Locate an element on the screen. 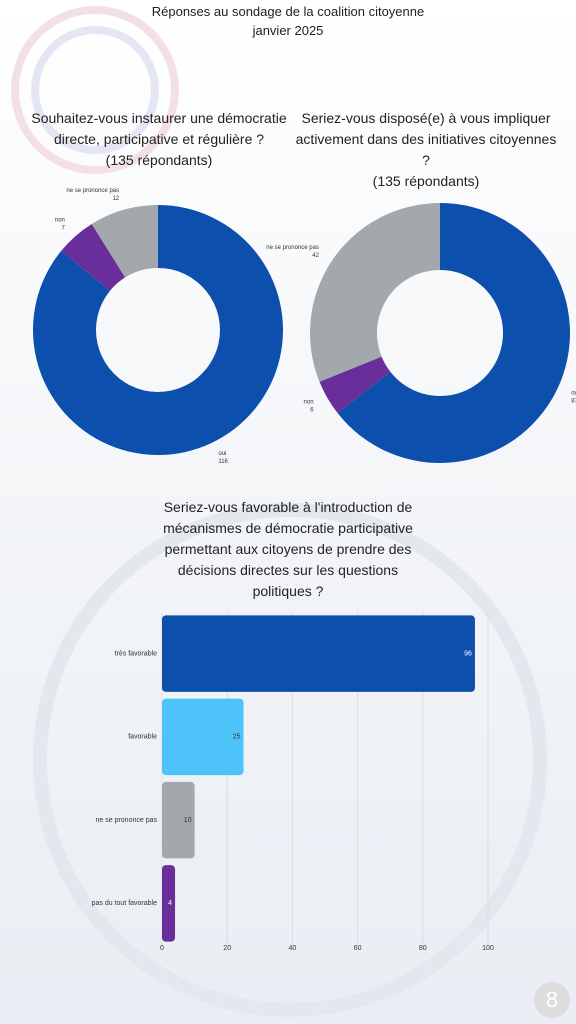 The height and width of the screenshot is (1024, 576). slice-value: 42 is located at coordinates (315, 256).